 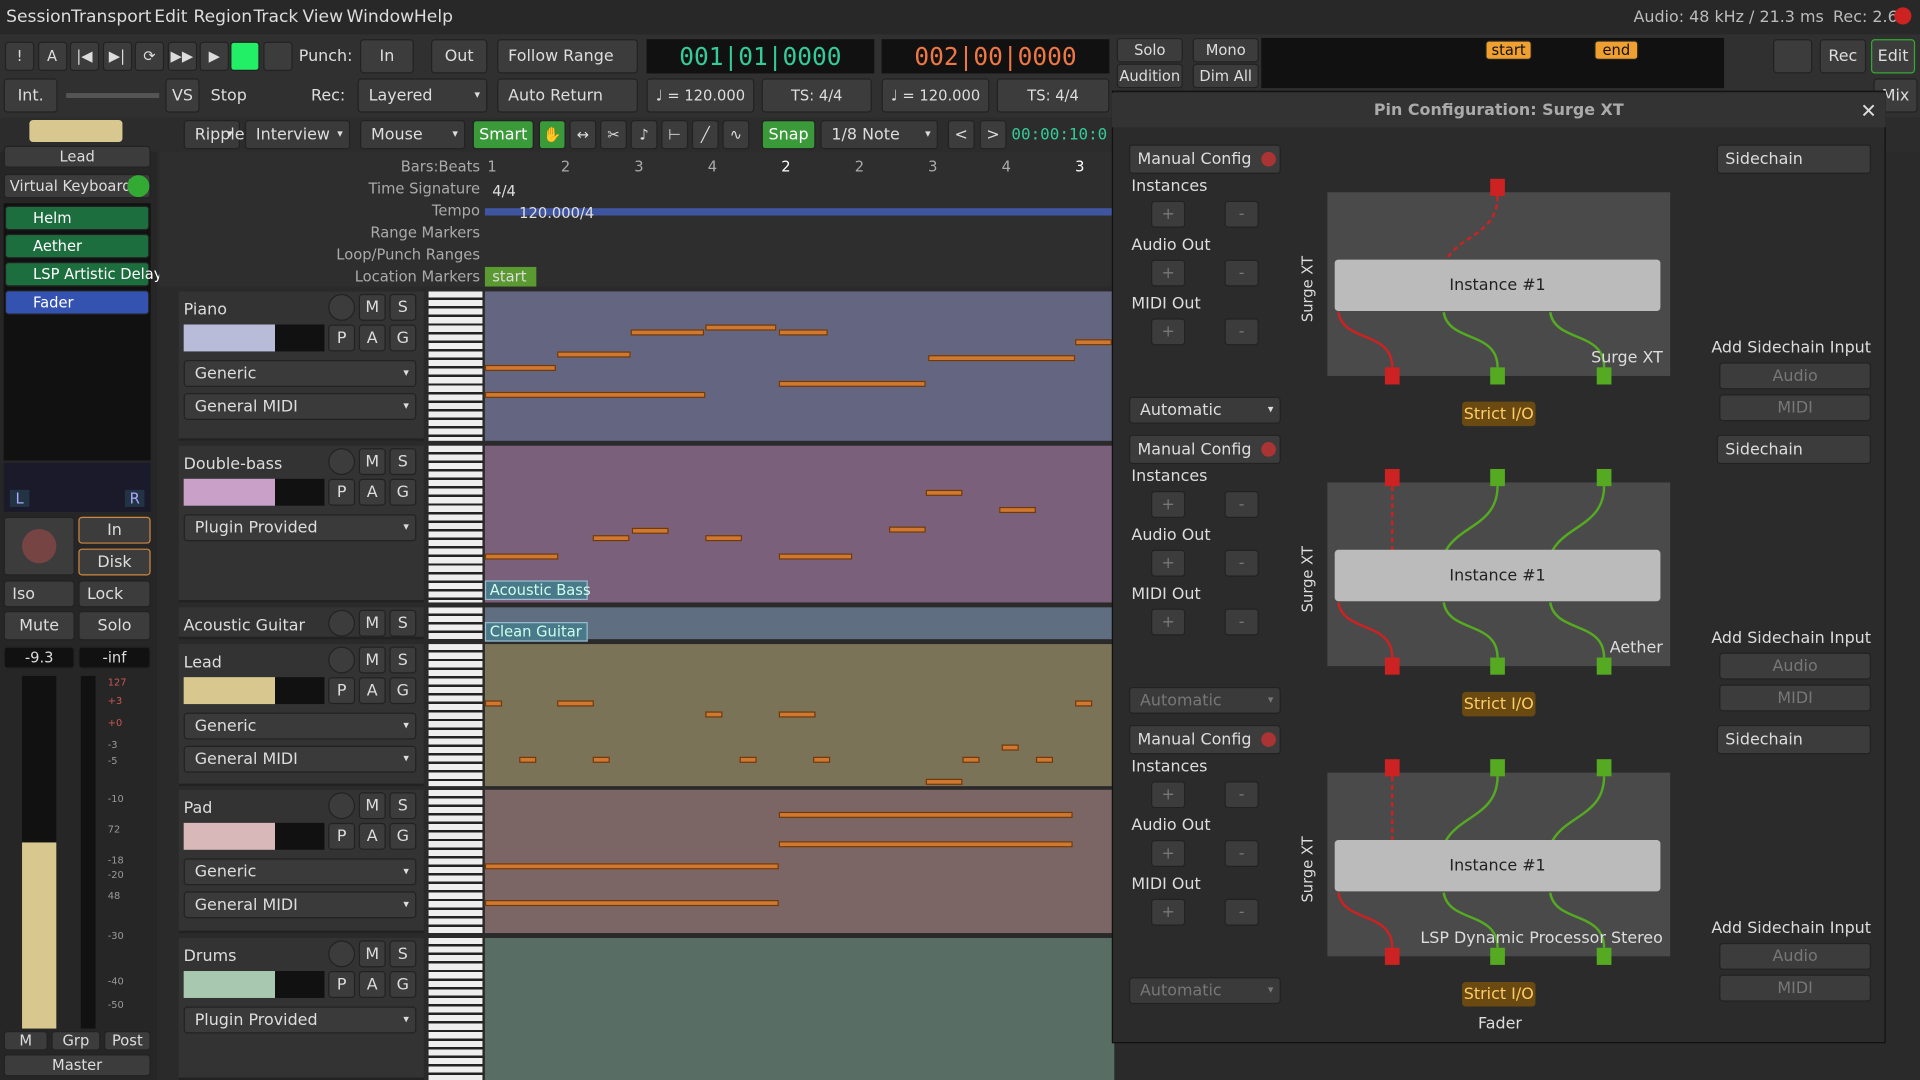 What do you see at coordinates (114, 626) in the screenshot?
I see `solo-strip-button: Solo` at bounding box center [114, 626].